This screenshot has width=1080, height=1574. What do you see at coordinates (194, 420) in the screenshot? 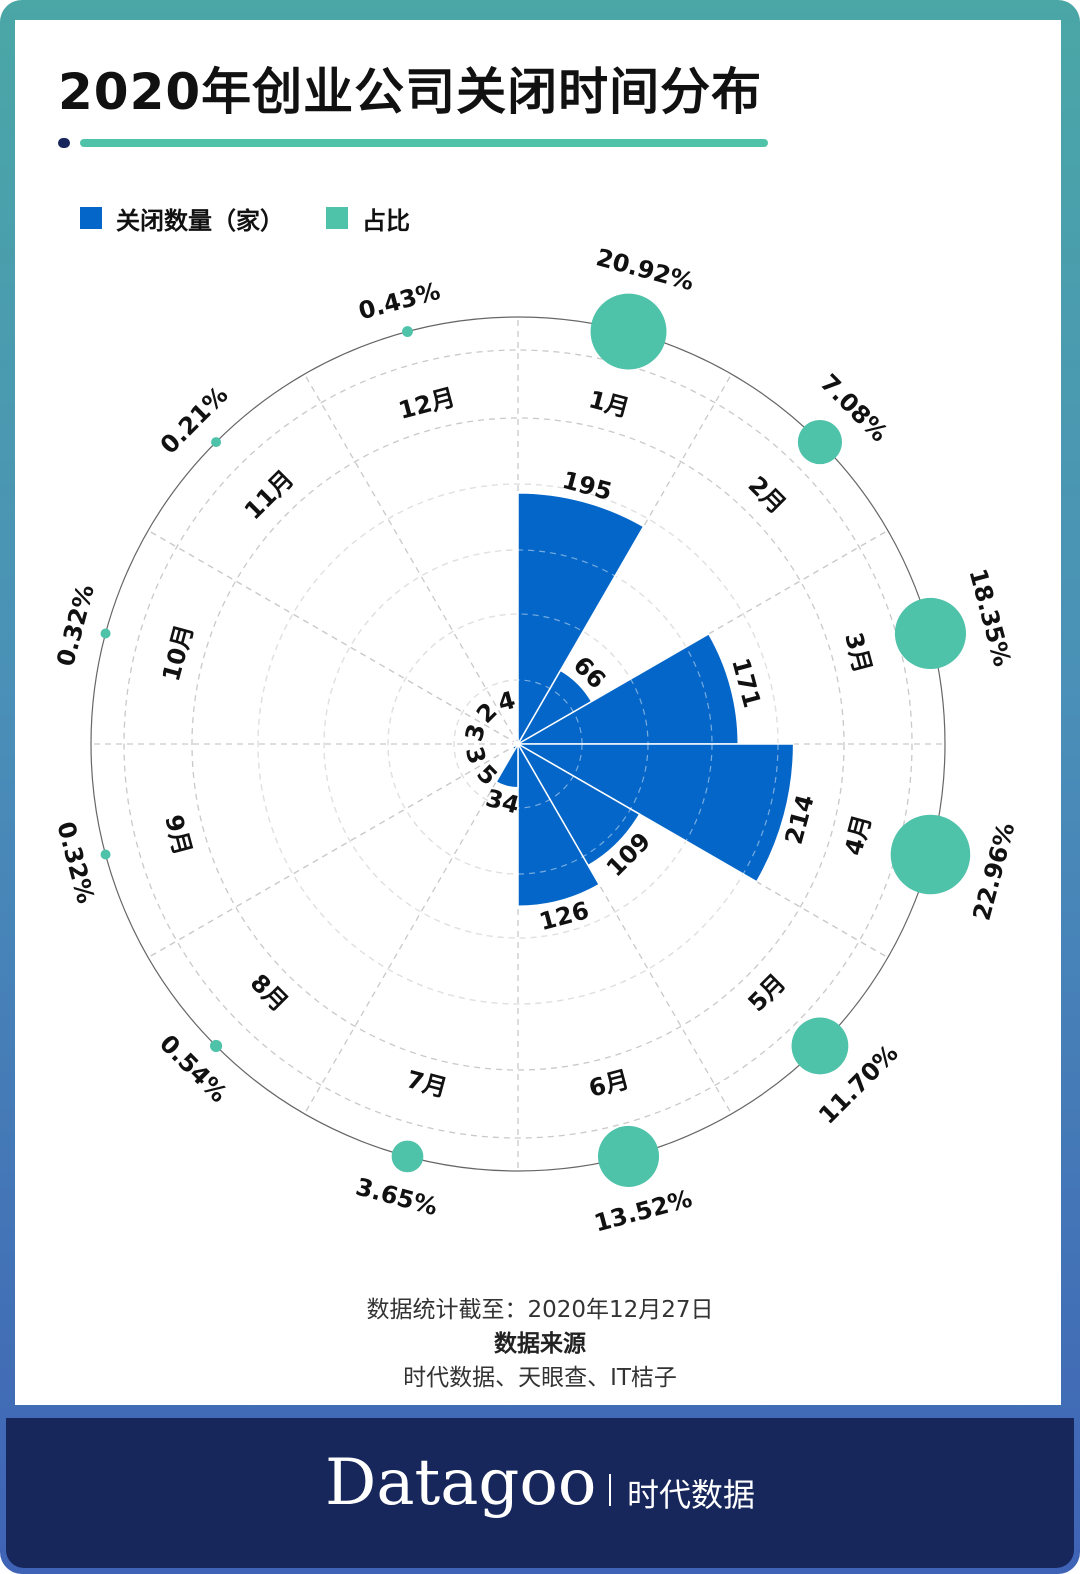
I see `share-label-11: 0.21%` at bounding box center [194, 420].